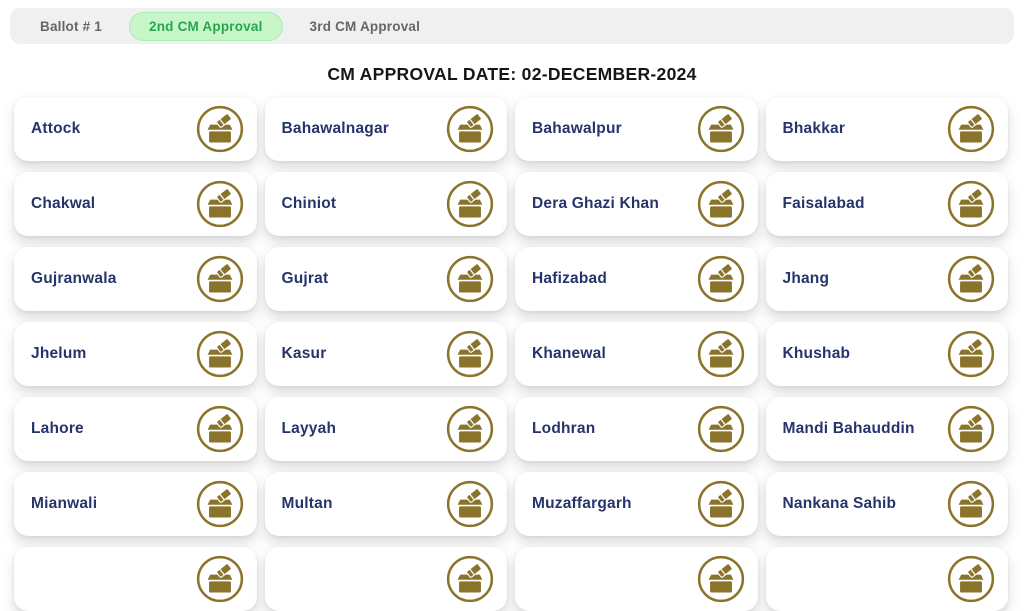 The width and height of the screenshot is (1024, 611). I want to click on district-card: Chiniot, so click(385, 204).